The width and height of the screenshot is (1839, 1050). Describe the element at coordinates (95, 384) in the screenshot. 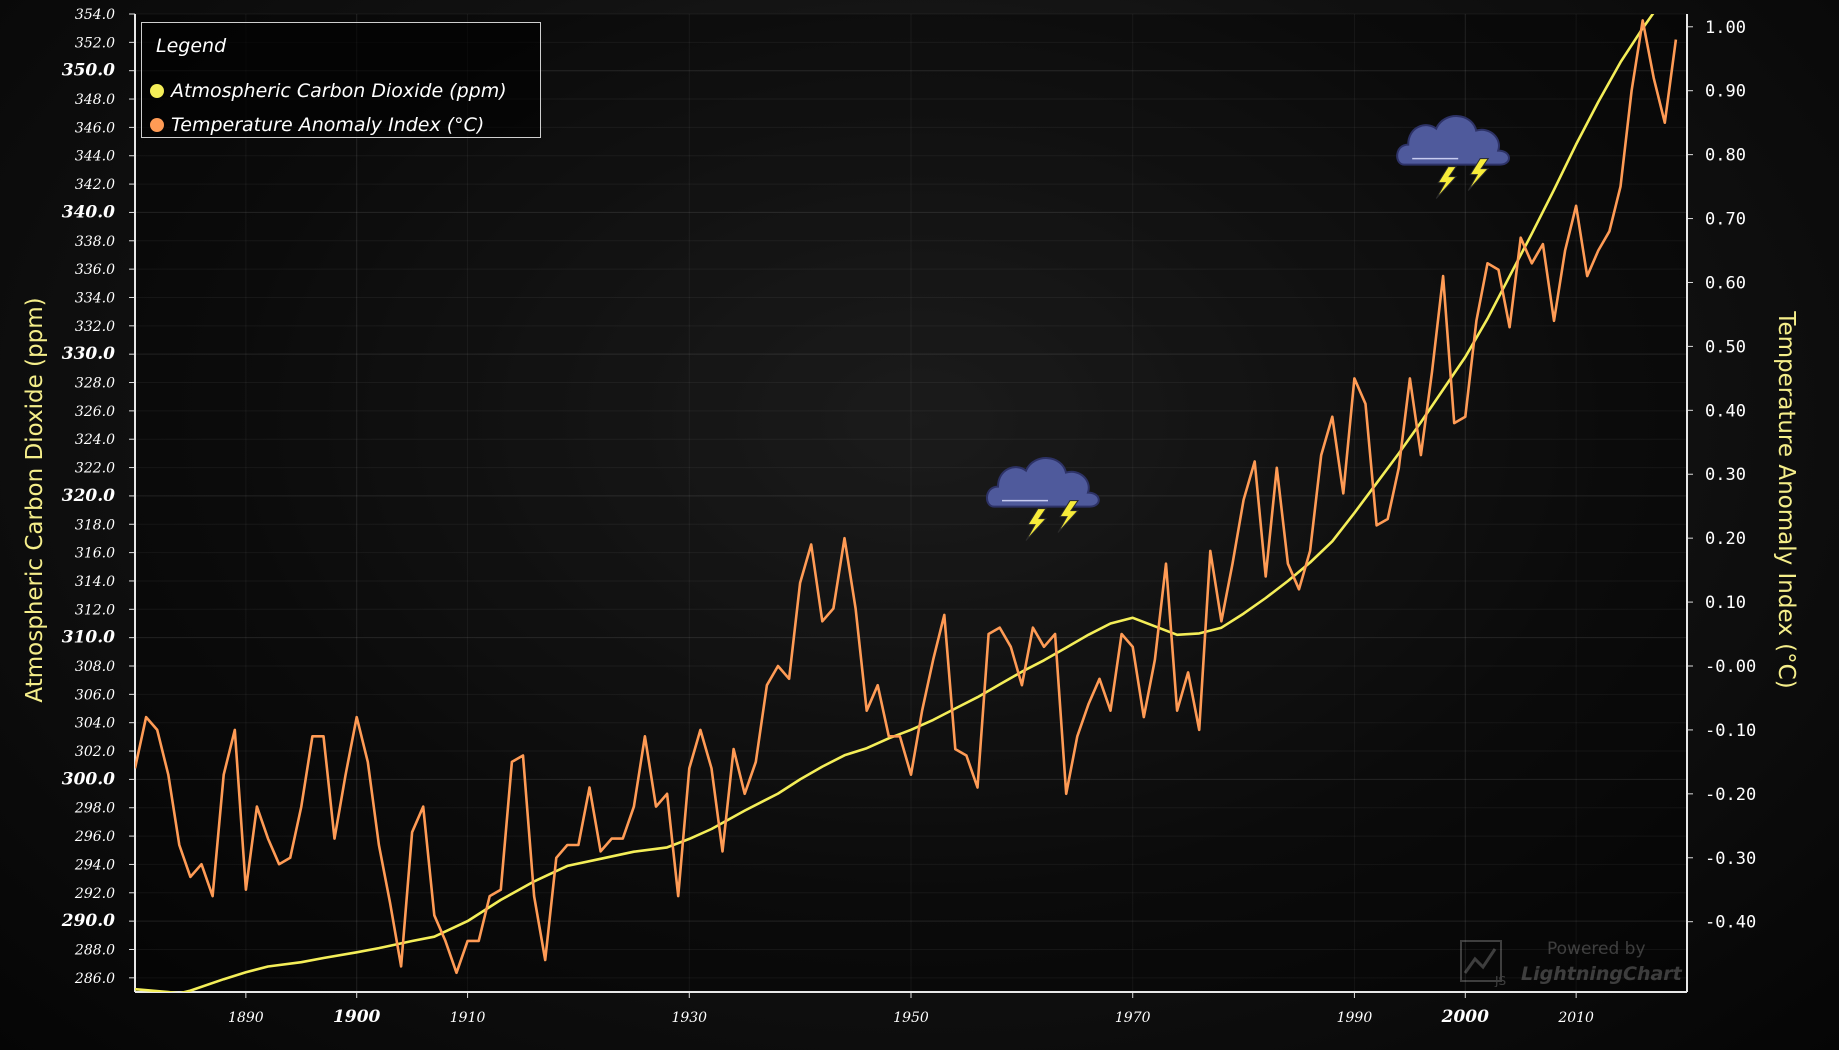

I see `left-tick-label: 328.0` at that location.